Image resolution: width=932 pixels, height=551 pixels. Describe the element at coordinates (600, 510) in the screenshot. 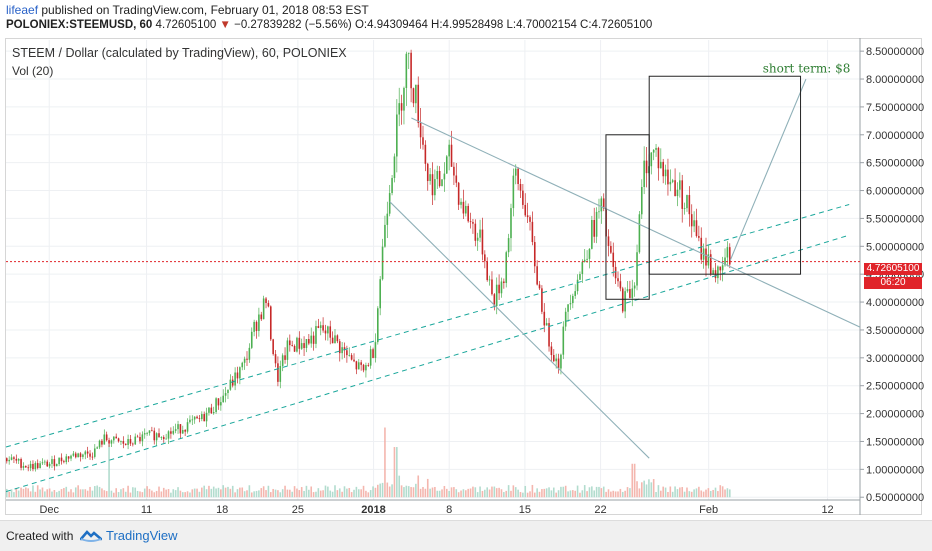

I see `x-tick-label: 22` at that location.